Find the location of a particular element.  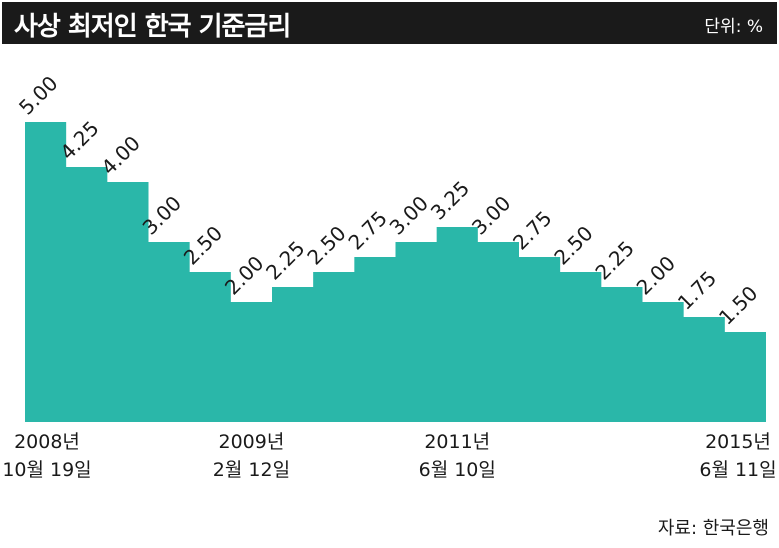

chart-title: 사상 최저인 한국 기준금리 is located at coordinates (152, 27).